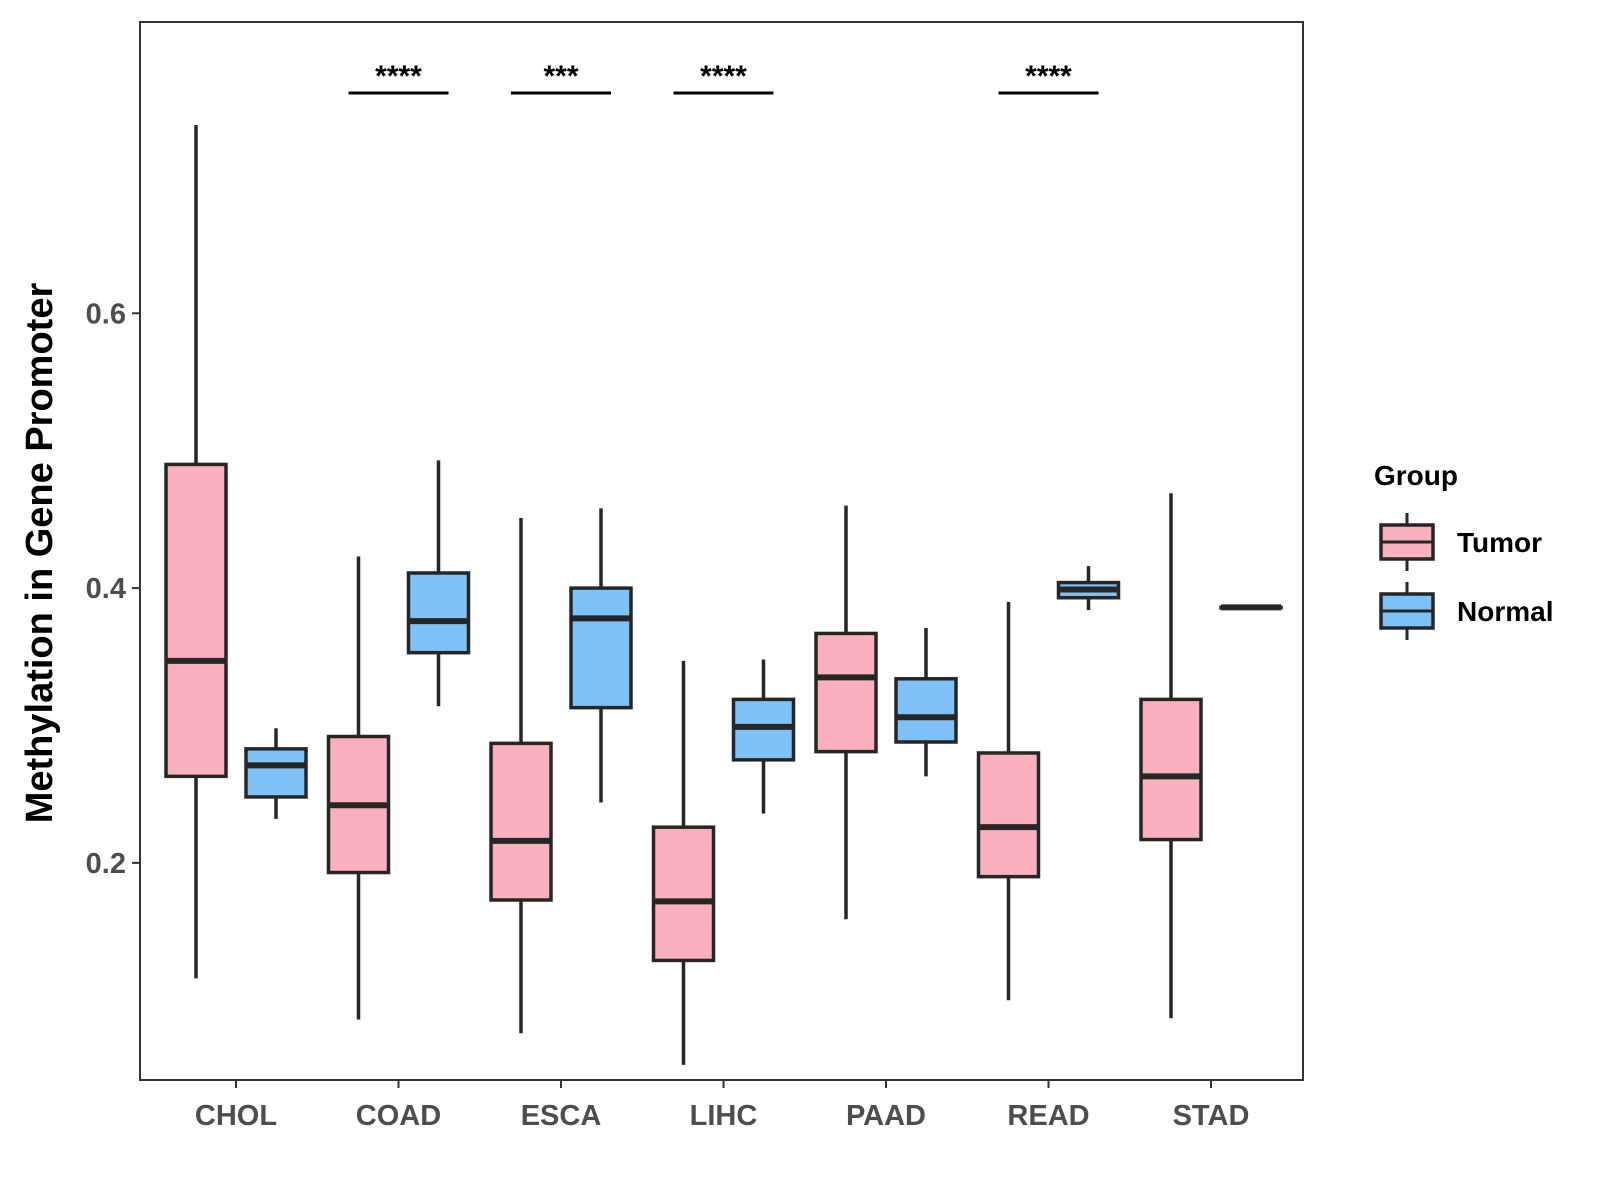 The height and width of the screenshot is (1200, 1600). Describe the element at coordinates (521, 821) in the screenshot. I see `iqr-box-tumor-esca` at that location.